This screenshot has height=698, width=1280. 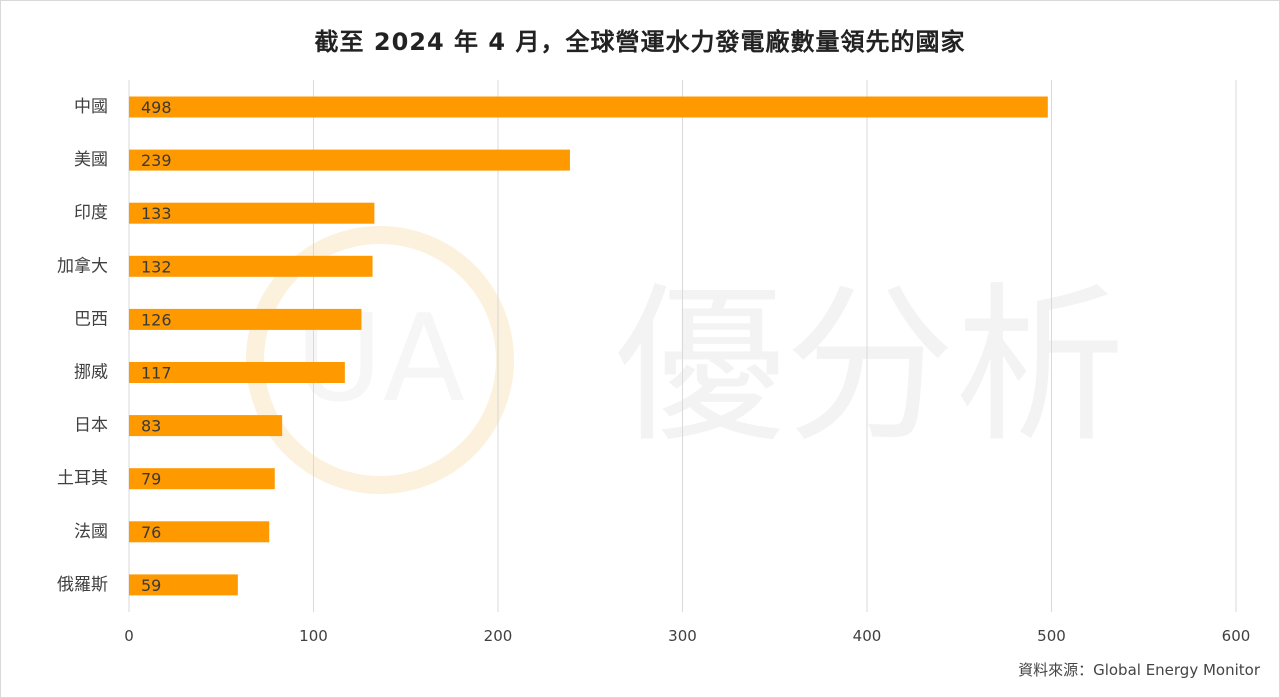 What do you see at coordinates (91, 319) in the screenshot?
I see `category-label: 巴西` at bounding box center [91, 319].